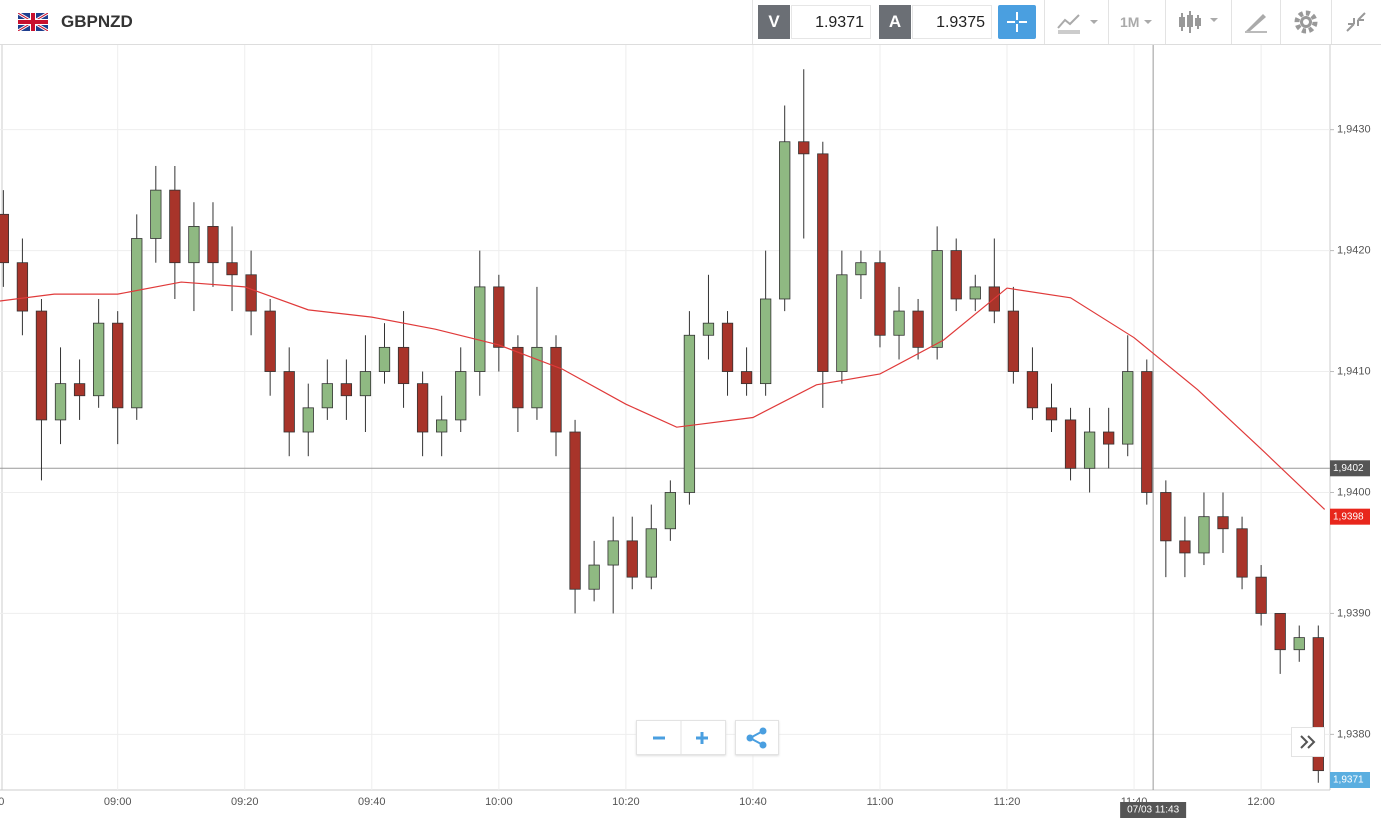 This screenshot has width=1381, height=820. What do you see at coordinates (753, 802) in the screenshot?
I see `x-tick-label: 10:40` at bounding box center [753, 802].